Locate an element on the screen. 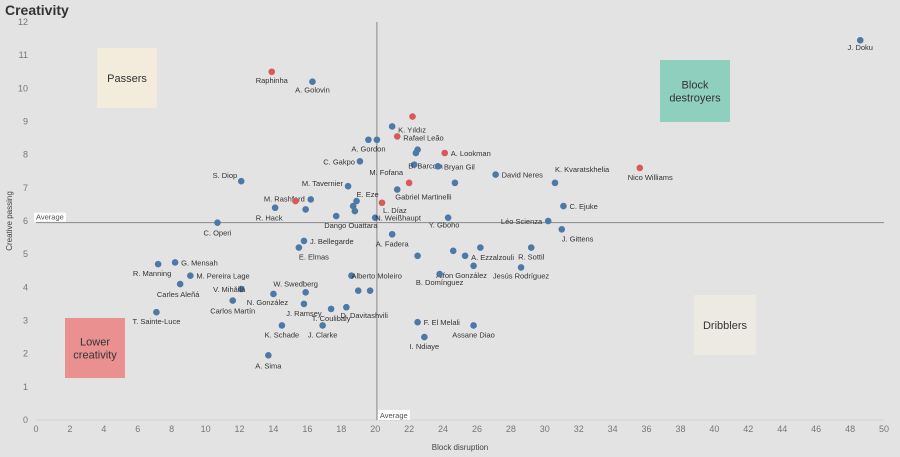  x-tick-label: 16 is located at coordinates (307, 429).